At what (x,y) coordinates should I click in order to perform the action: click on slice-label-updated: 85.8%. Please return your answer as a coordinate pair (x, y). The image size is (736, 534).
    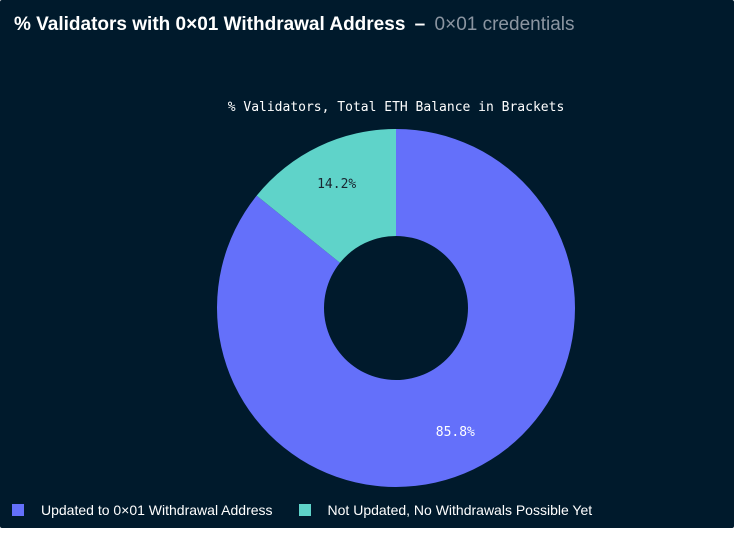
    Looking at the image, I should click on (455, 432).